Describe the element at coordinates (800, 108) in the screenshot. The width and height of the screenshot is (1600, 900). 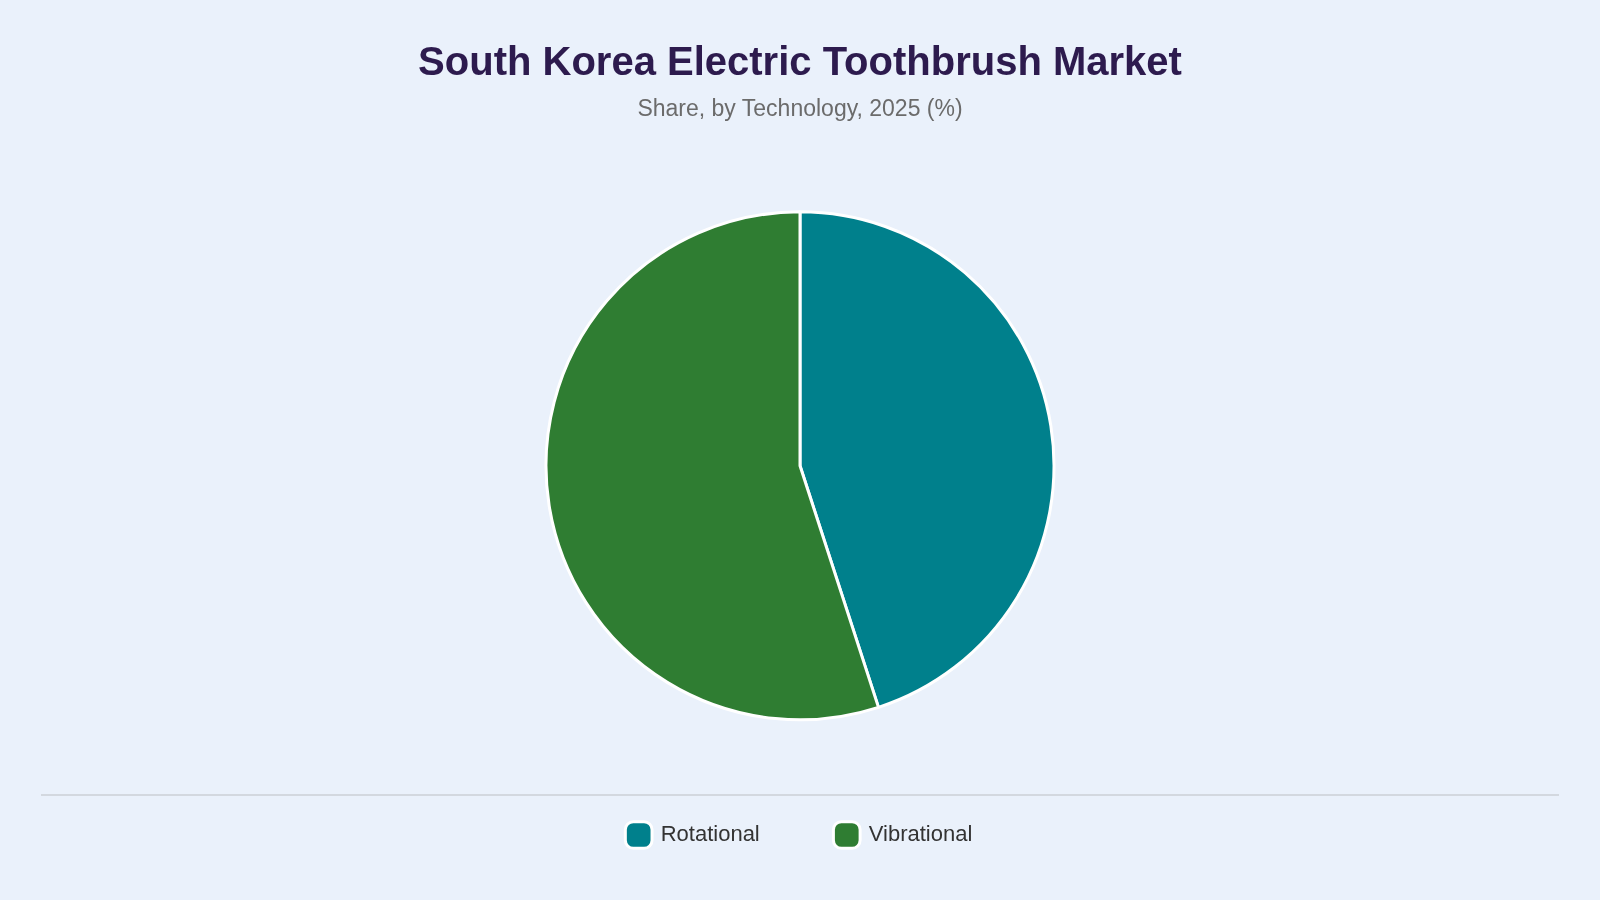
I see `chart-subtitle: Share, by Technology, 2025 (%)` at that location.